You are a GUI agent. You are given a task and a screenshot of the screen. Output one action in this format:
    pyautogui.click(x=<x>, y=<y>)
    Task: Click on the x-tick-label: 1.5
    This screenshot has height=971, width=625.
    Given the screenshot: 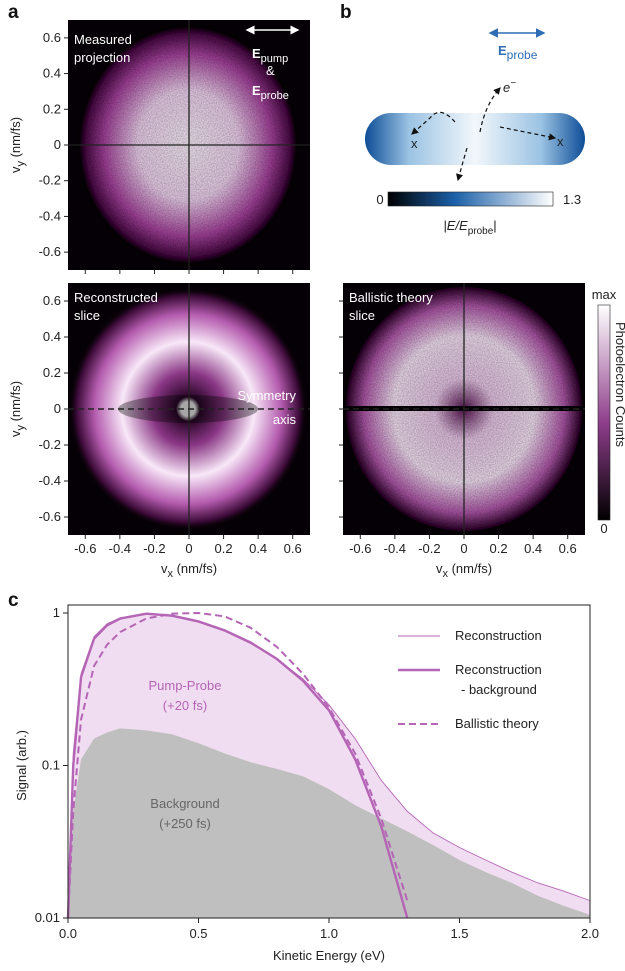 What is the action you would take?
    pyautogui.click(x=459, y=933)
    